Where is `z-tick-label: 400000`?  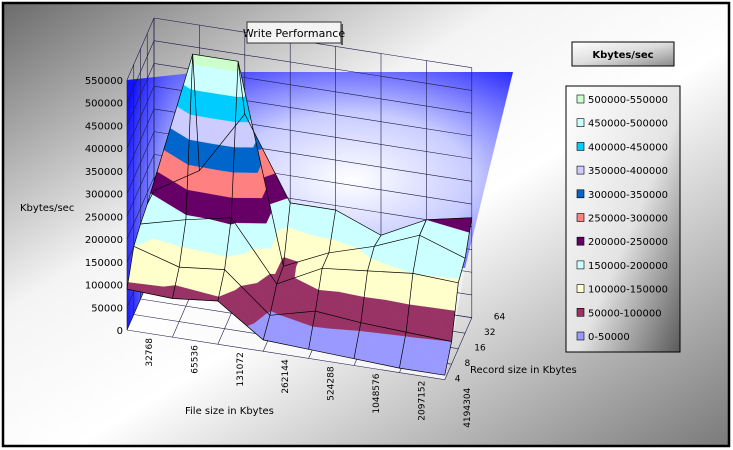 z-tick-label: 400000 is located at coordinates (104, 149).